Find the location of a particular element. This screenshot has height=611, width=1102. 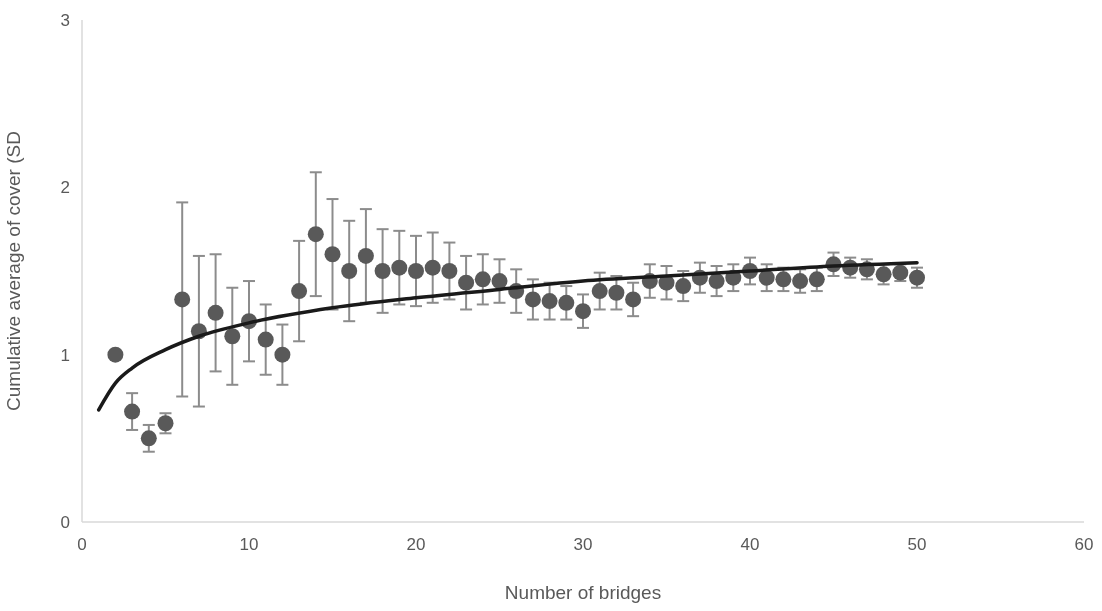

x-axis-title: Number of bridges is located at coordinates (583, 592).